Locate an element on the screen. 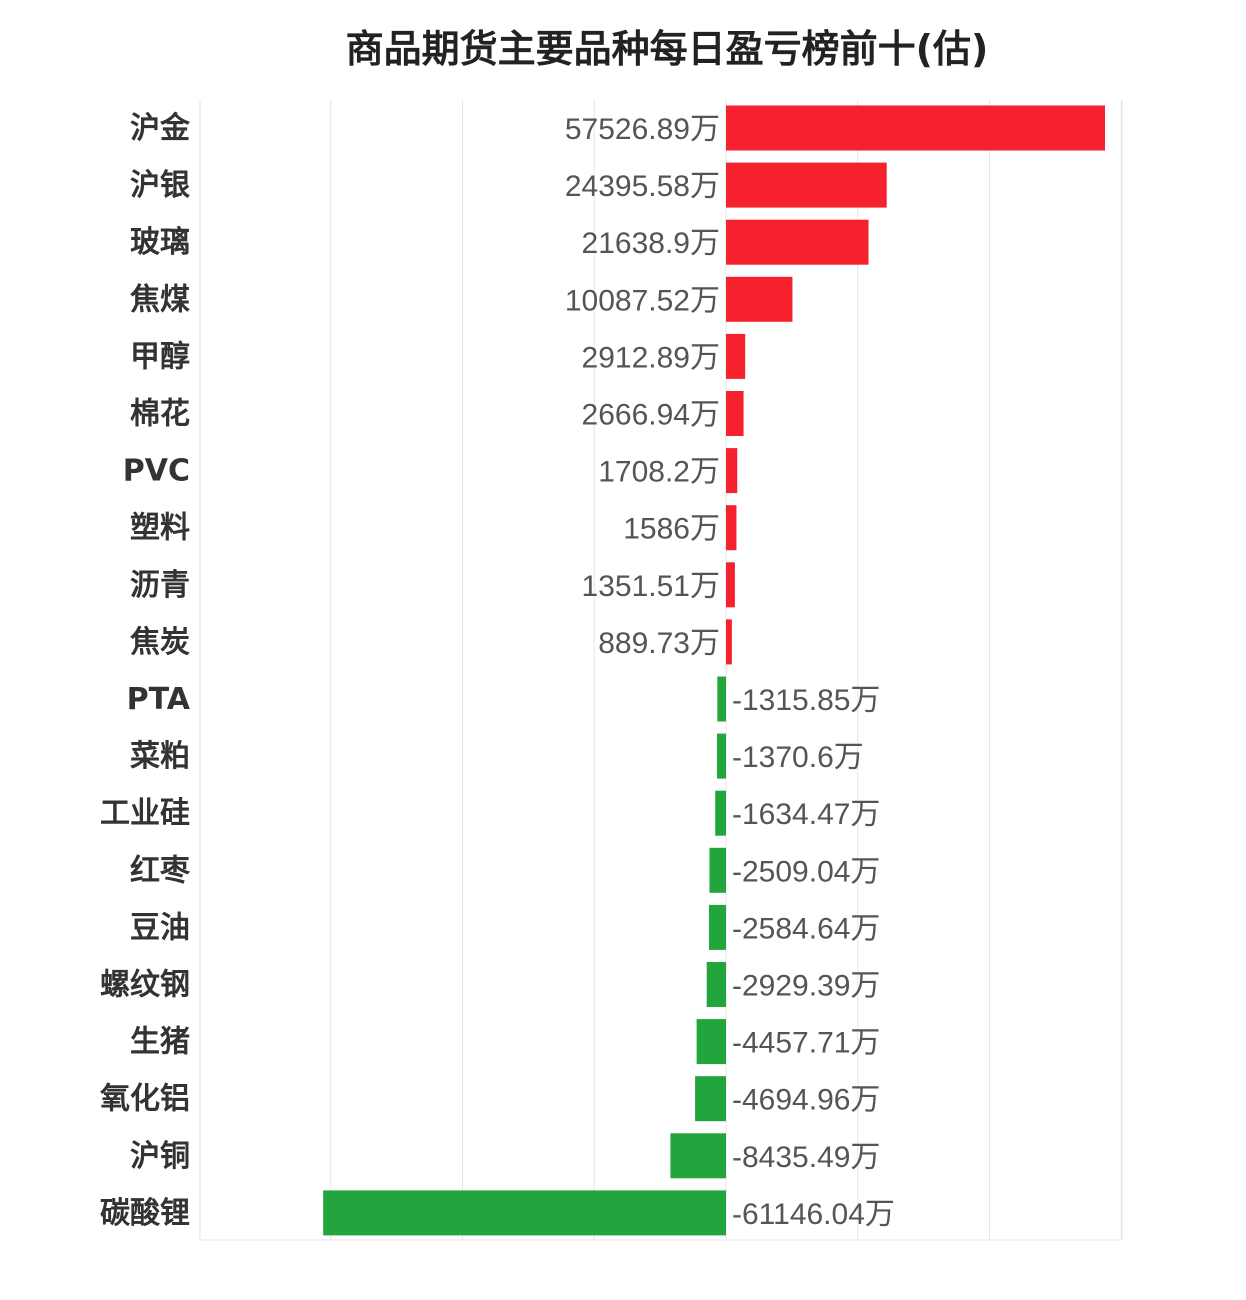 The height and width of the screenshot is (1300, 1246). value-label: -2509.04万 is located at coordinates (806, 871).